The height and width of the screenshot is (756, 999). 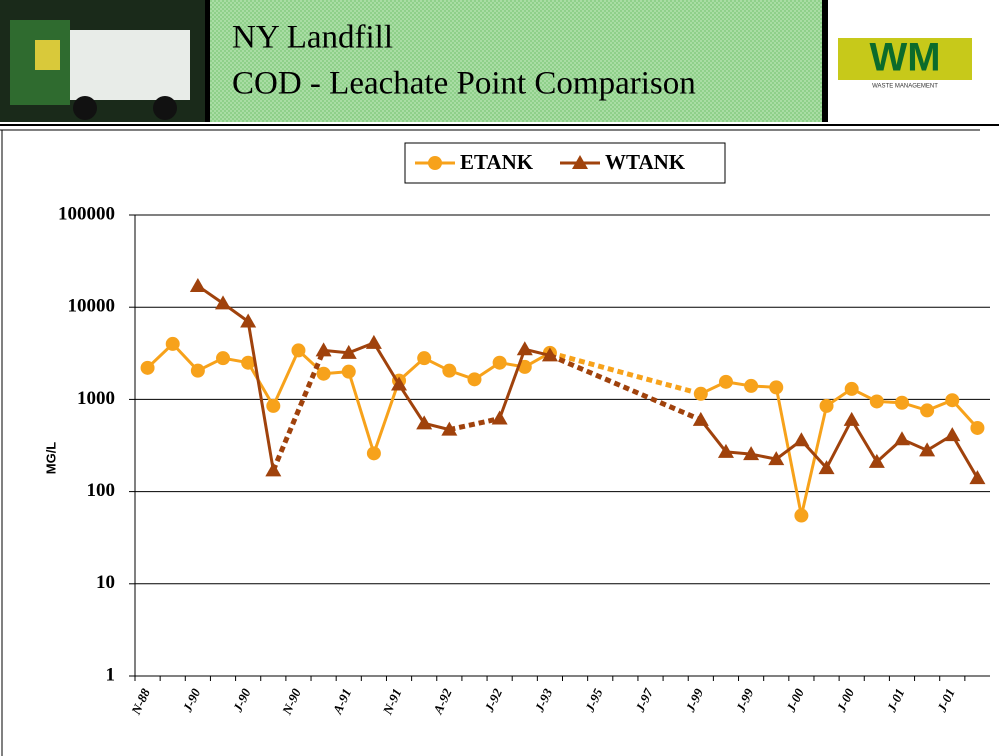 I want to click on x-tick-label: N-91, so click(x=391, y=701).